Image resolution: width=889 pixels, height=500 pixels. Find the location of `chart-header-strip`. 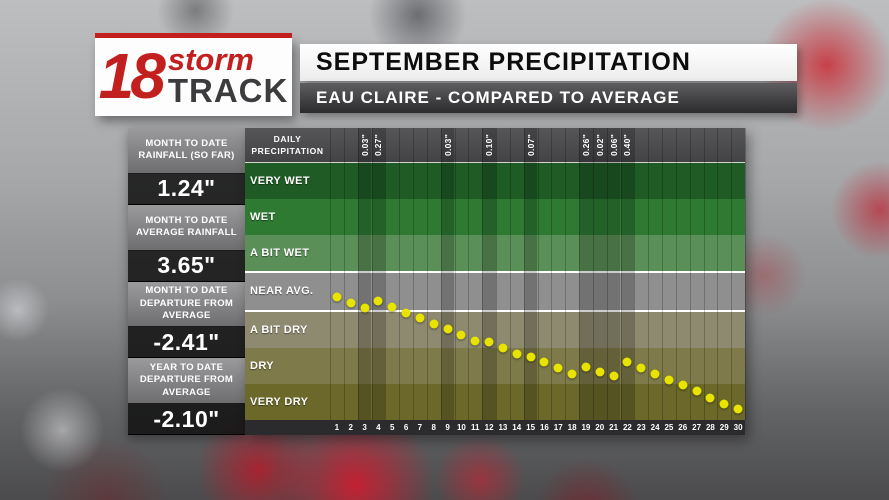

chart-header-strip is located at coordinates (495, 145).